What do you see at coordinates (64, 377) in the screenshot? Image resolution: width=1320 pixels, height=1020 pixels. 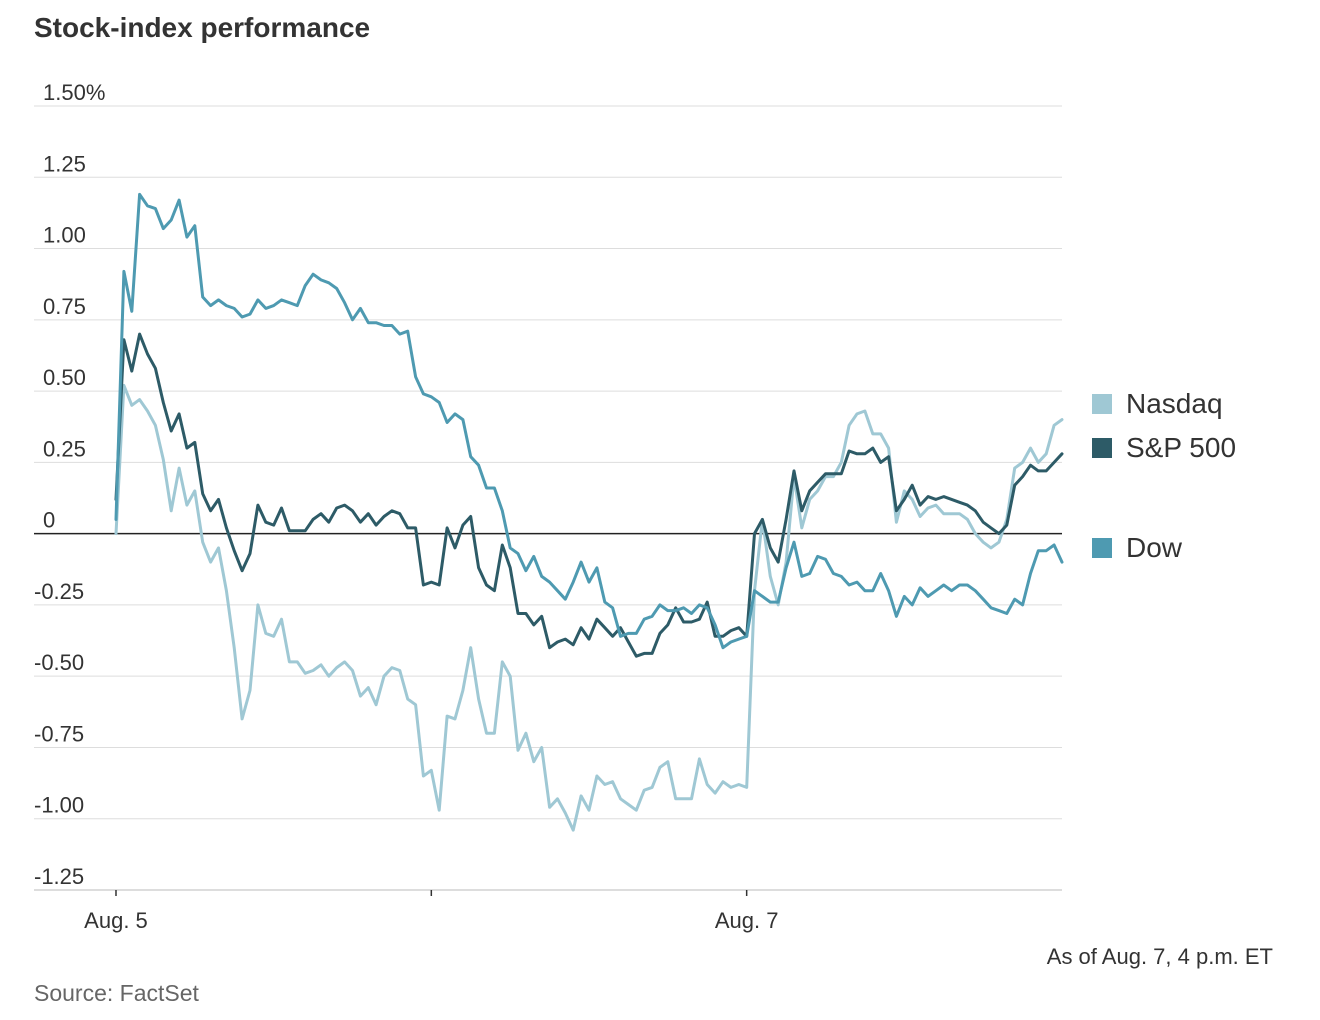 I see `y-tick-label: 0.50` at bounding box center [64, 377].